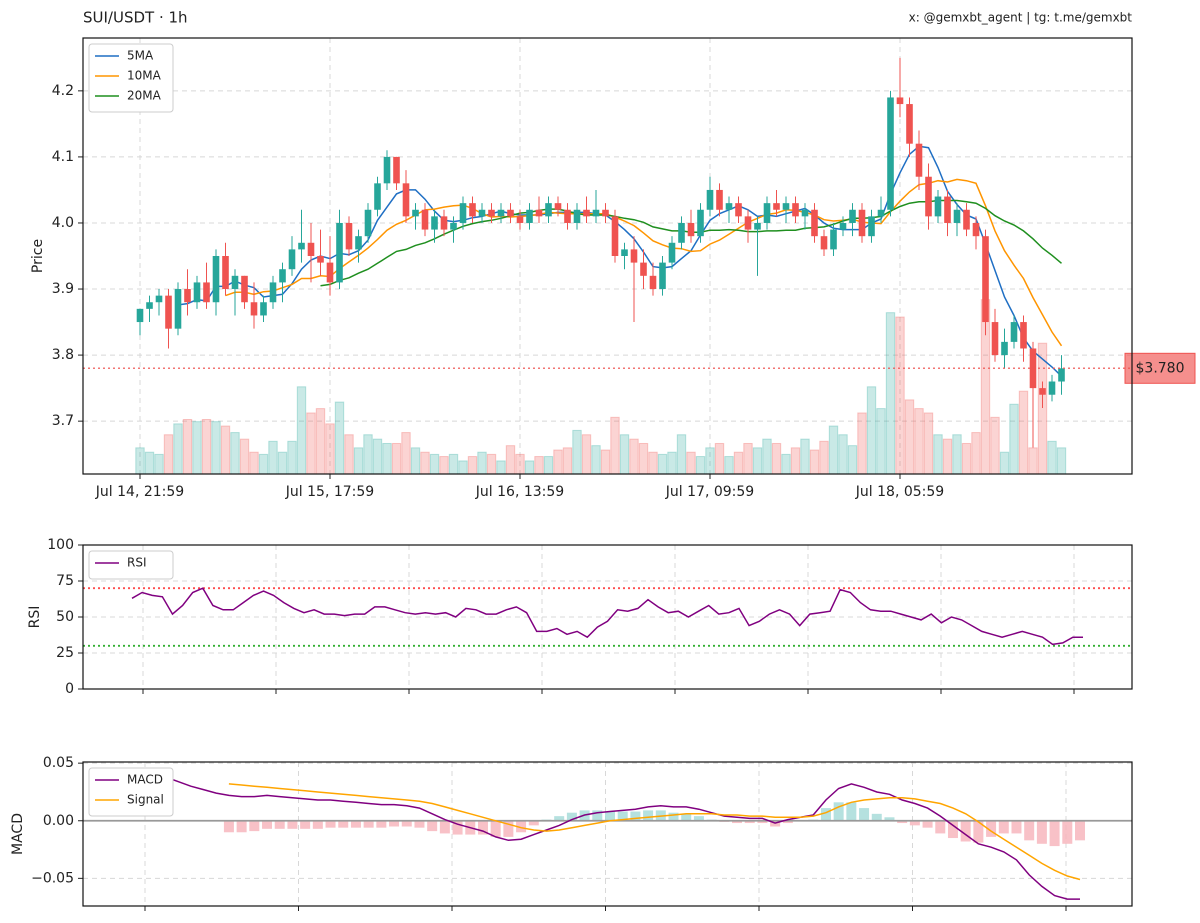  I want to click on y-tick-label: 3.8, so click(63, 355).